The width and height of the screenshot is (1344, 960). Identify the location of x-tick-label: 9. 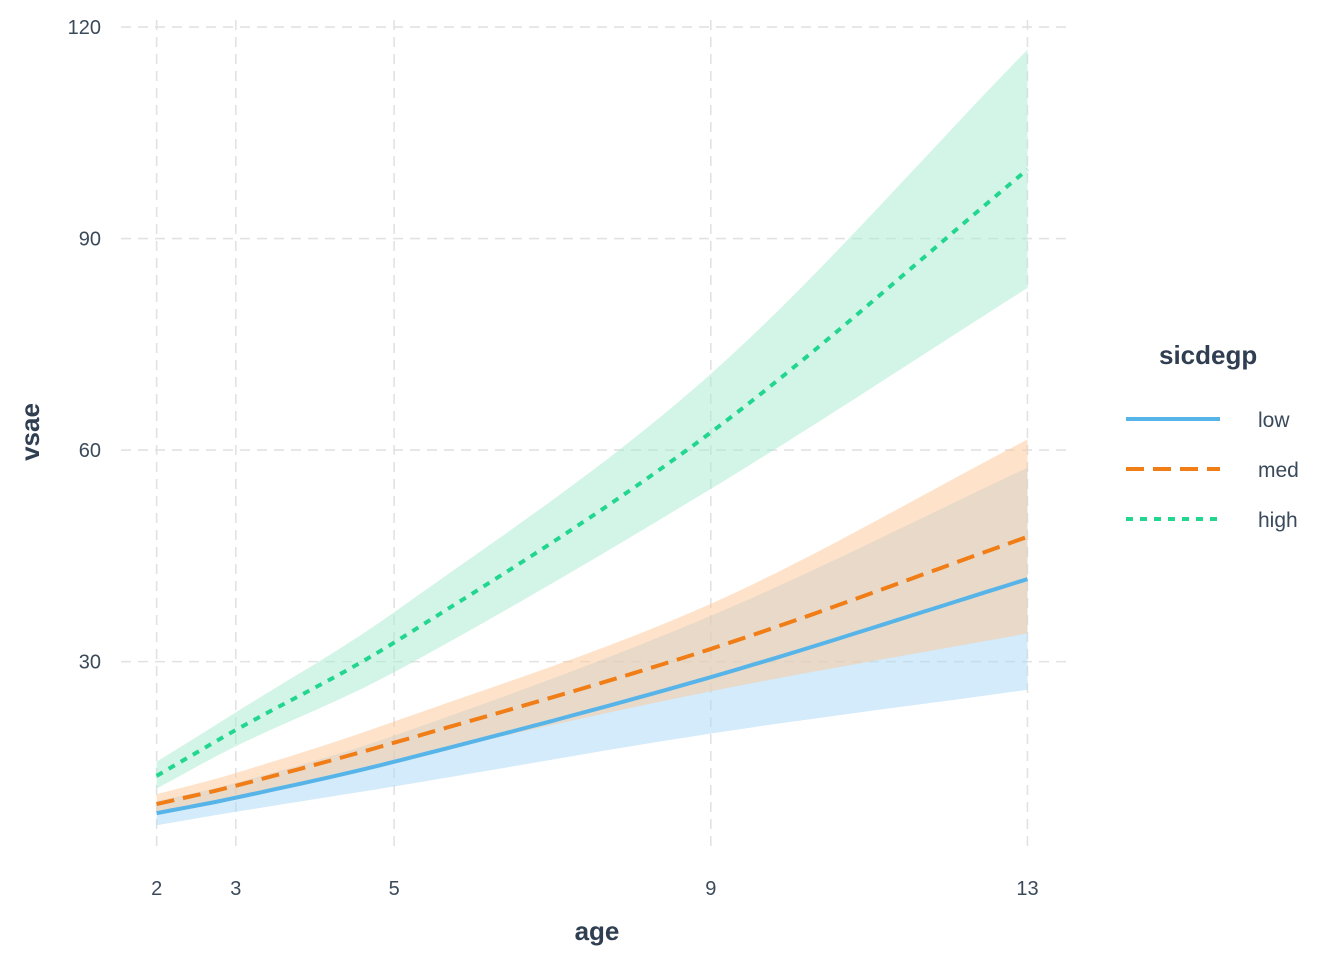
(710, 889).